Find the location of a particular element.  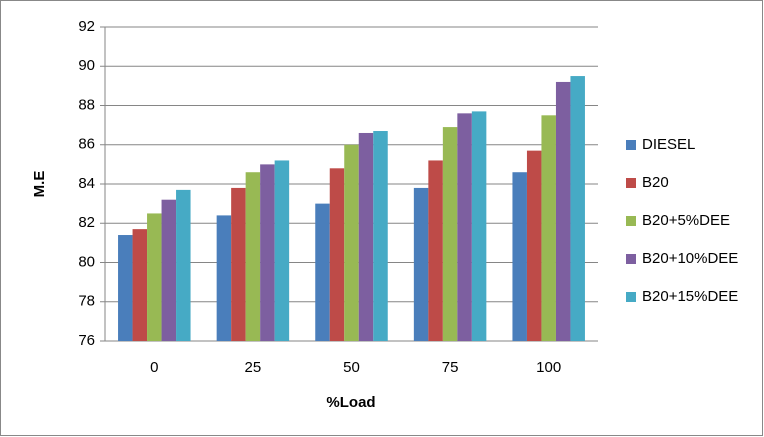

legend-label: B20 is located at coordinates (655, 182).